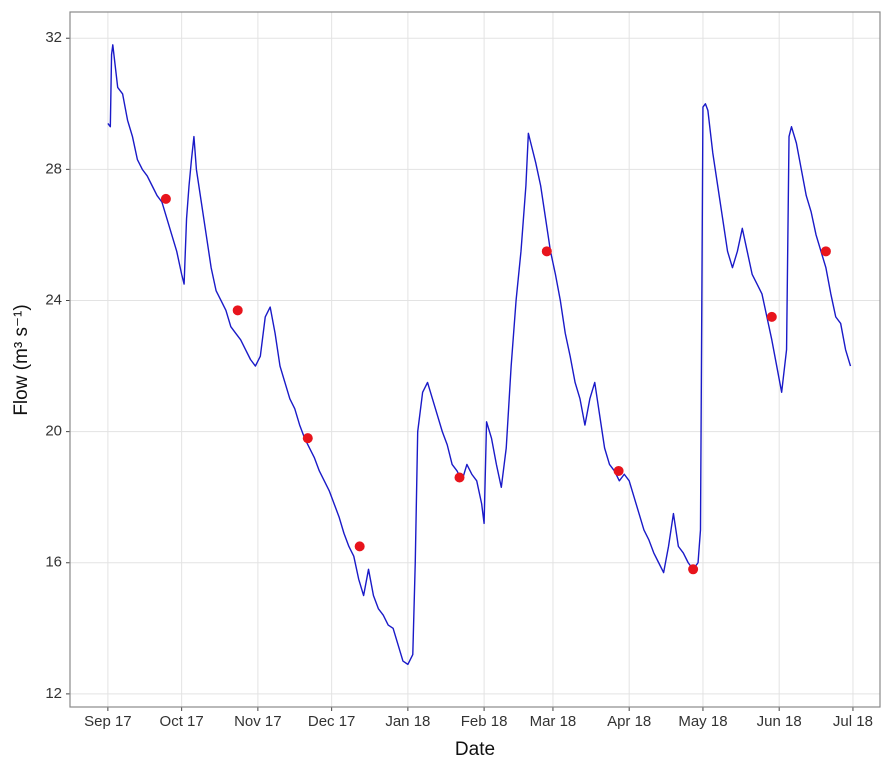 The width and height of the screenshot is (881, 762). I want to click on x-tick-label: Jan 18, so click(407, 721).